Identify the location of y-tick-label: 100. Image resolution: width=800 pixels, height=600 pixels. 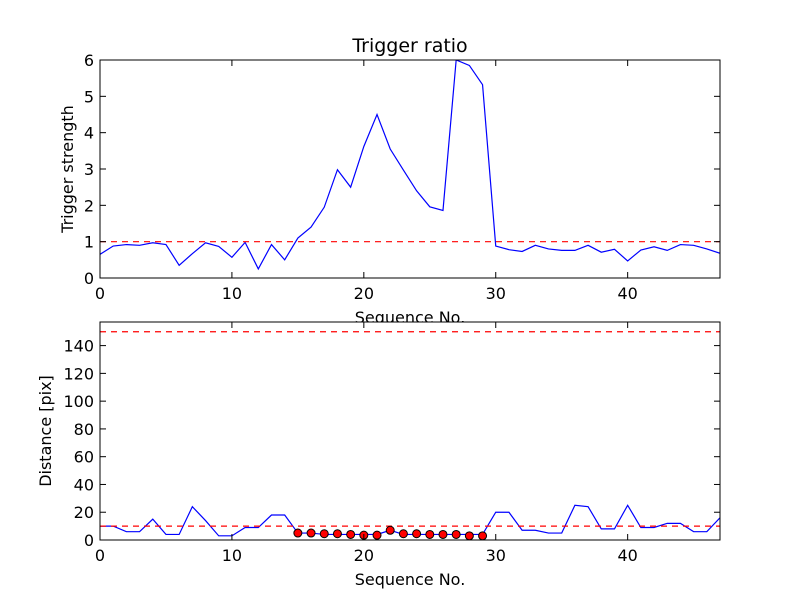
(78, 401).